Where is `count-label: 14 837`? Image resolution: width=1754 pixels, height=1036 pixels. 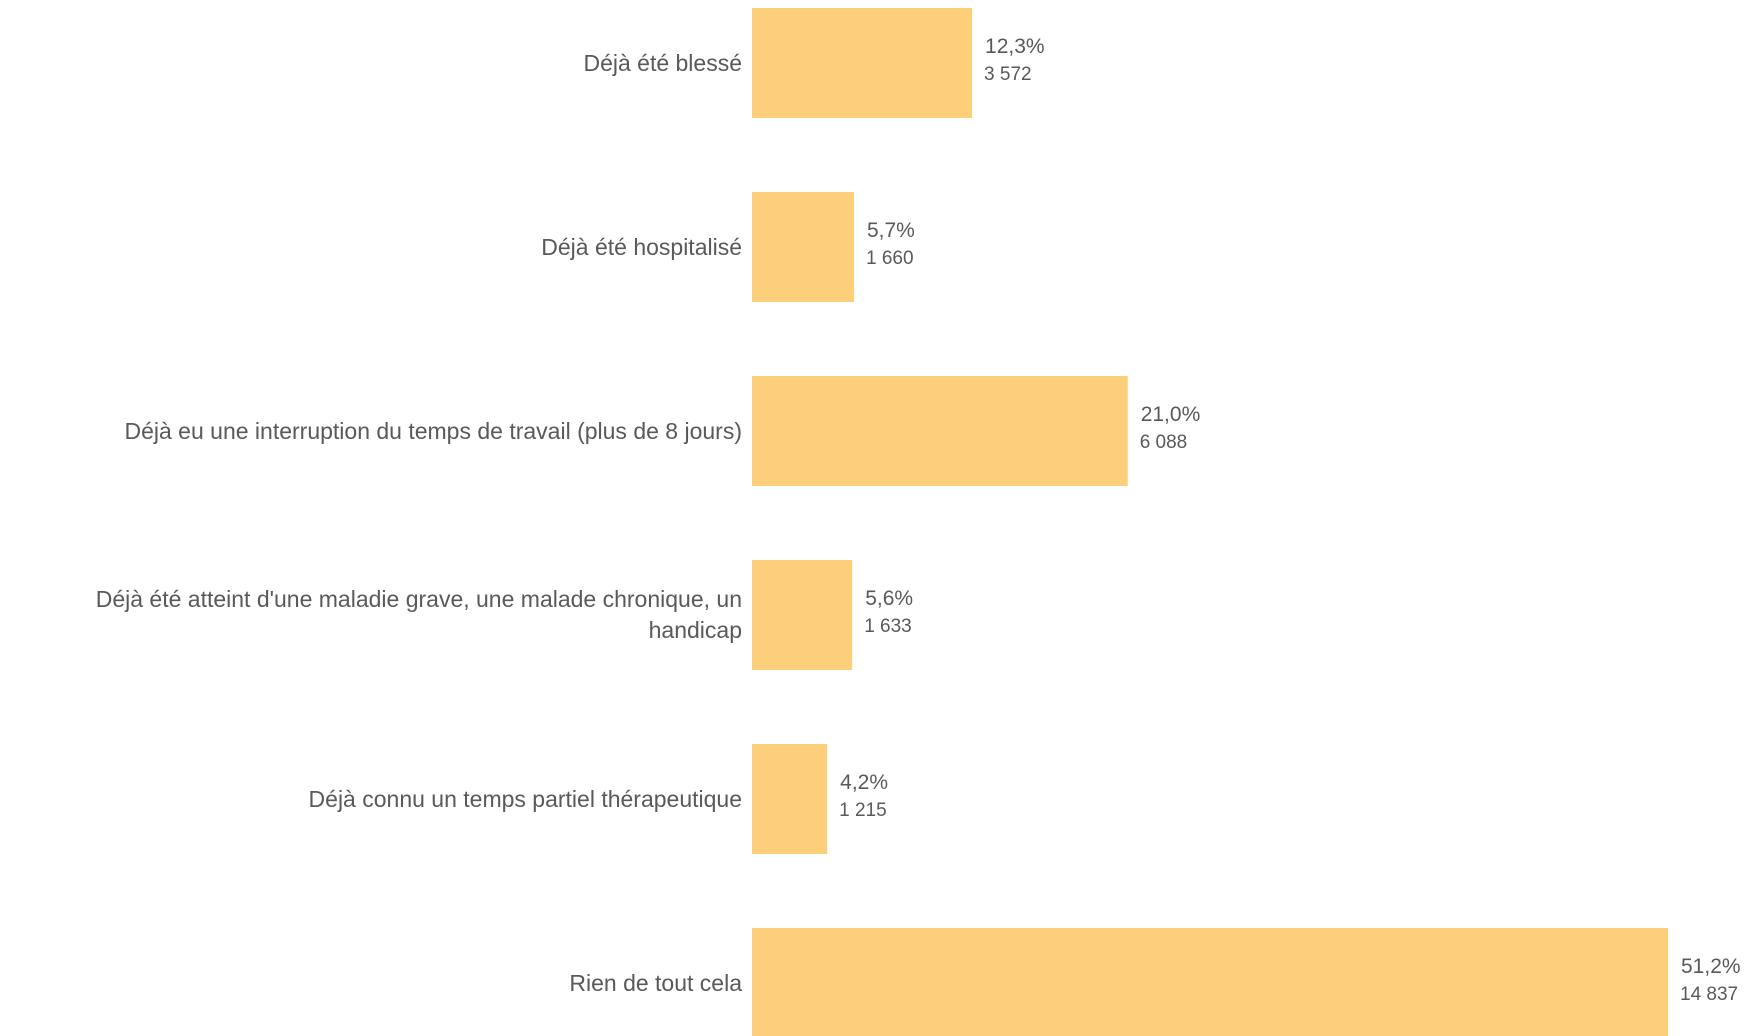 count-label: 14 837 is located at coordinates (1709, 994).